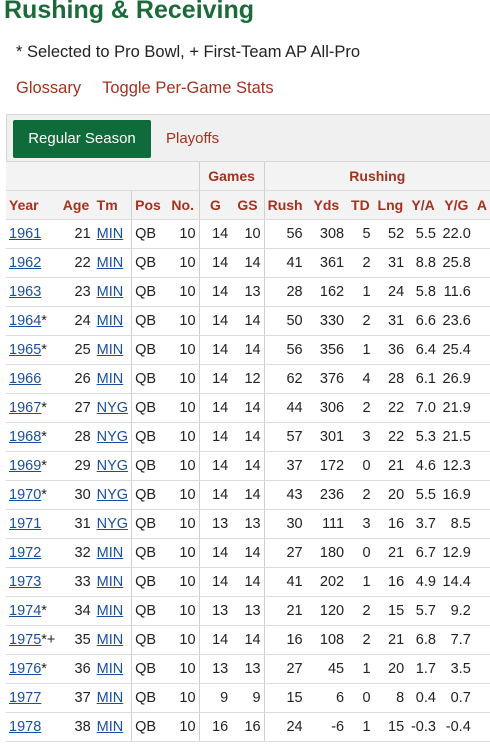 The height and width of the screenshot is (750, 490). What do you see at coordinates (456, 640) in the screenshot?
I see `cell-yg: 7.7` at bounding box center [456, 640].